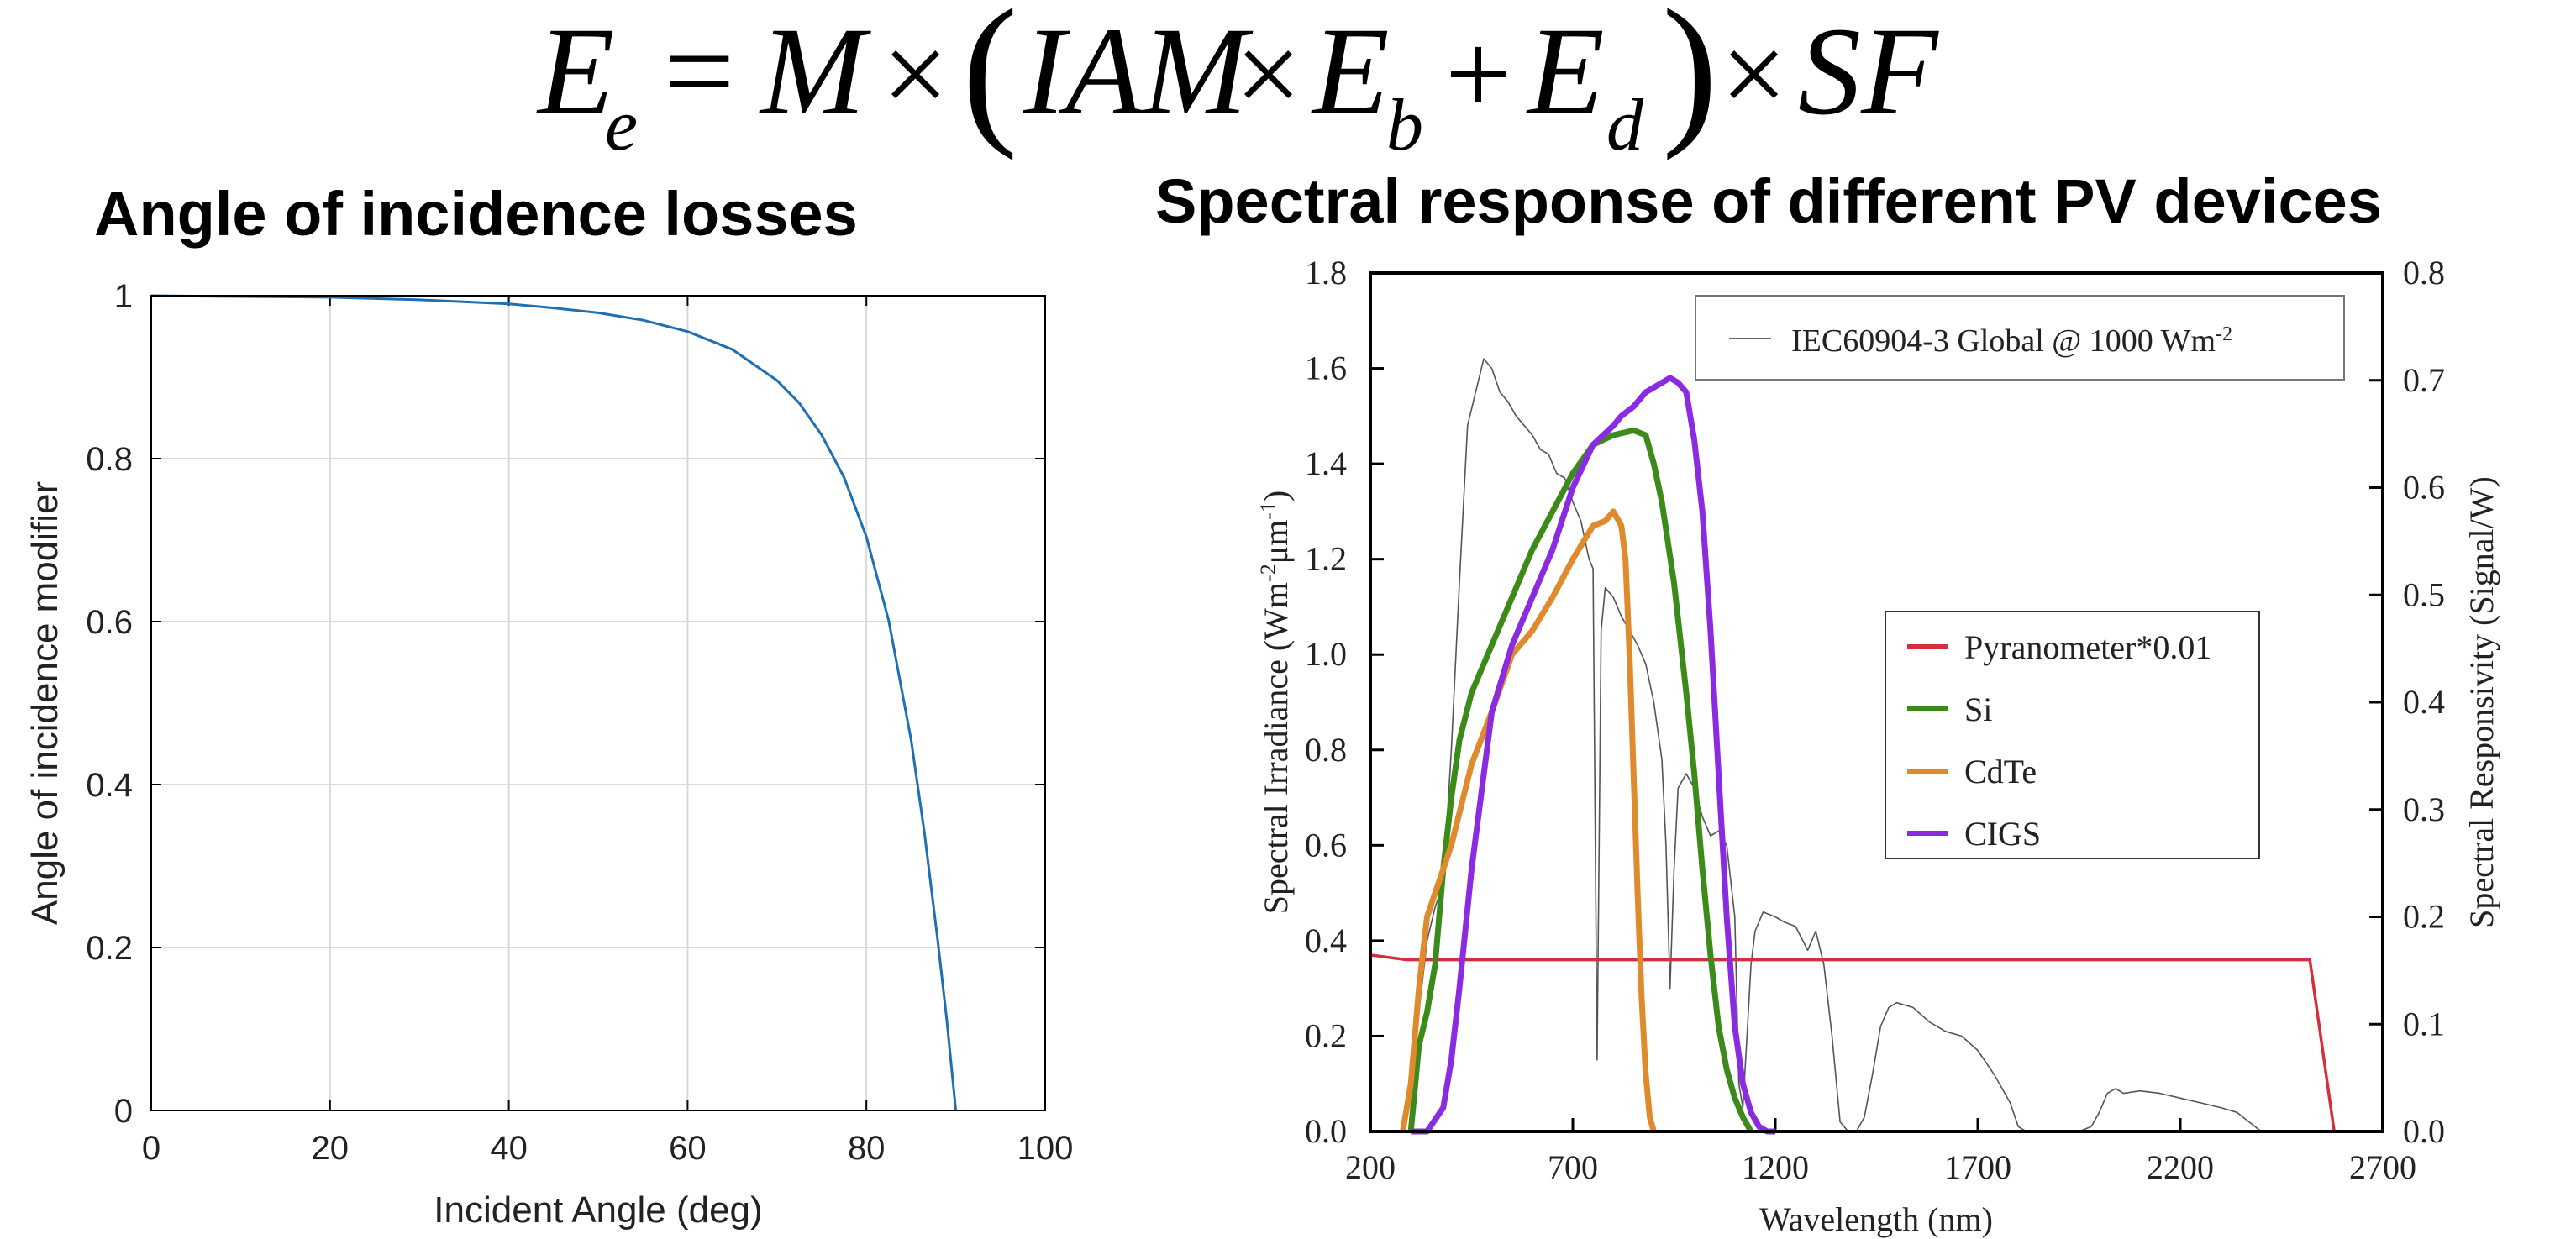  I want to click on spectrum-legend-label: IEC60904-3 Global @ 1000 Wm-2, so click(2012, 341).